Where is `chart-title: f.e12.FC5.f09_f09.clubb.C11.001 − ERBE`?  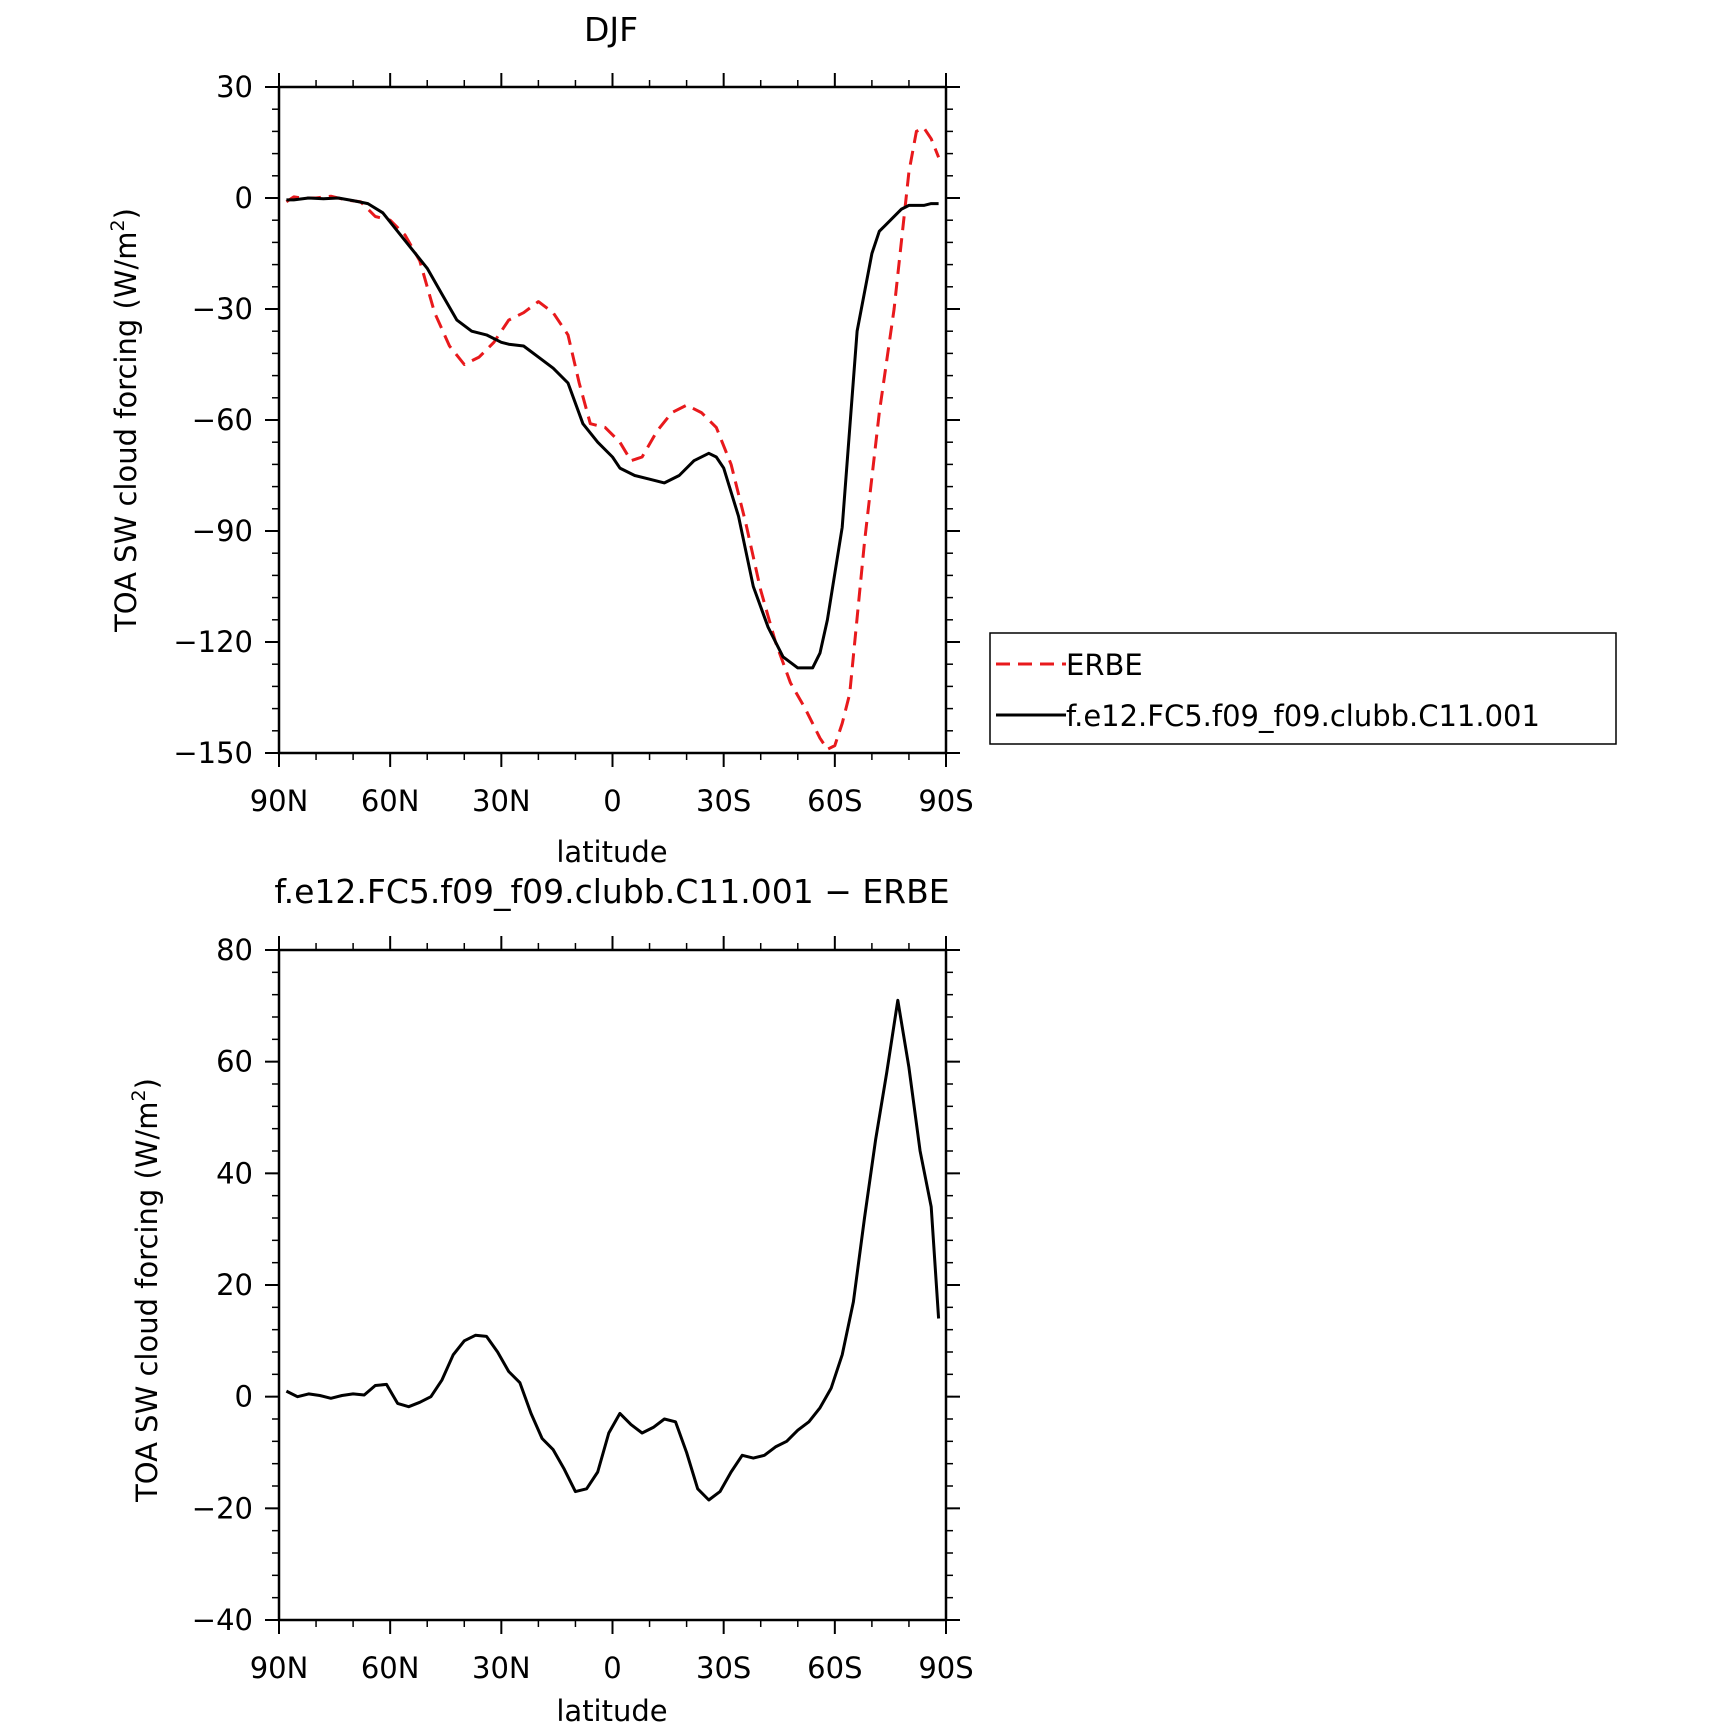
chart-title: f.e12.FC5.f09_f09.clubb.C11.001 − ERBE is located at coordinates (611, 891).